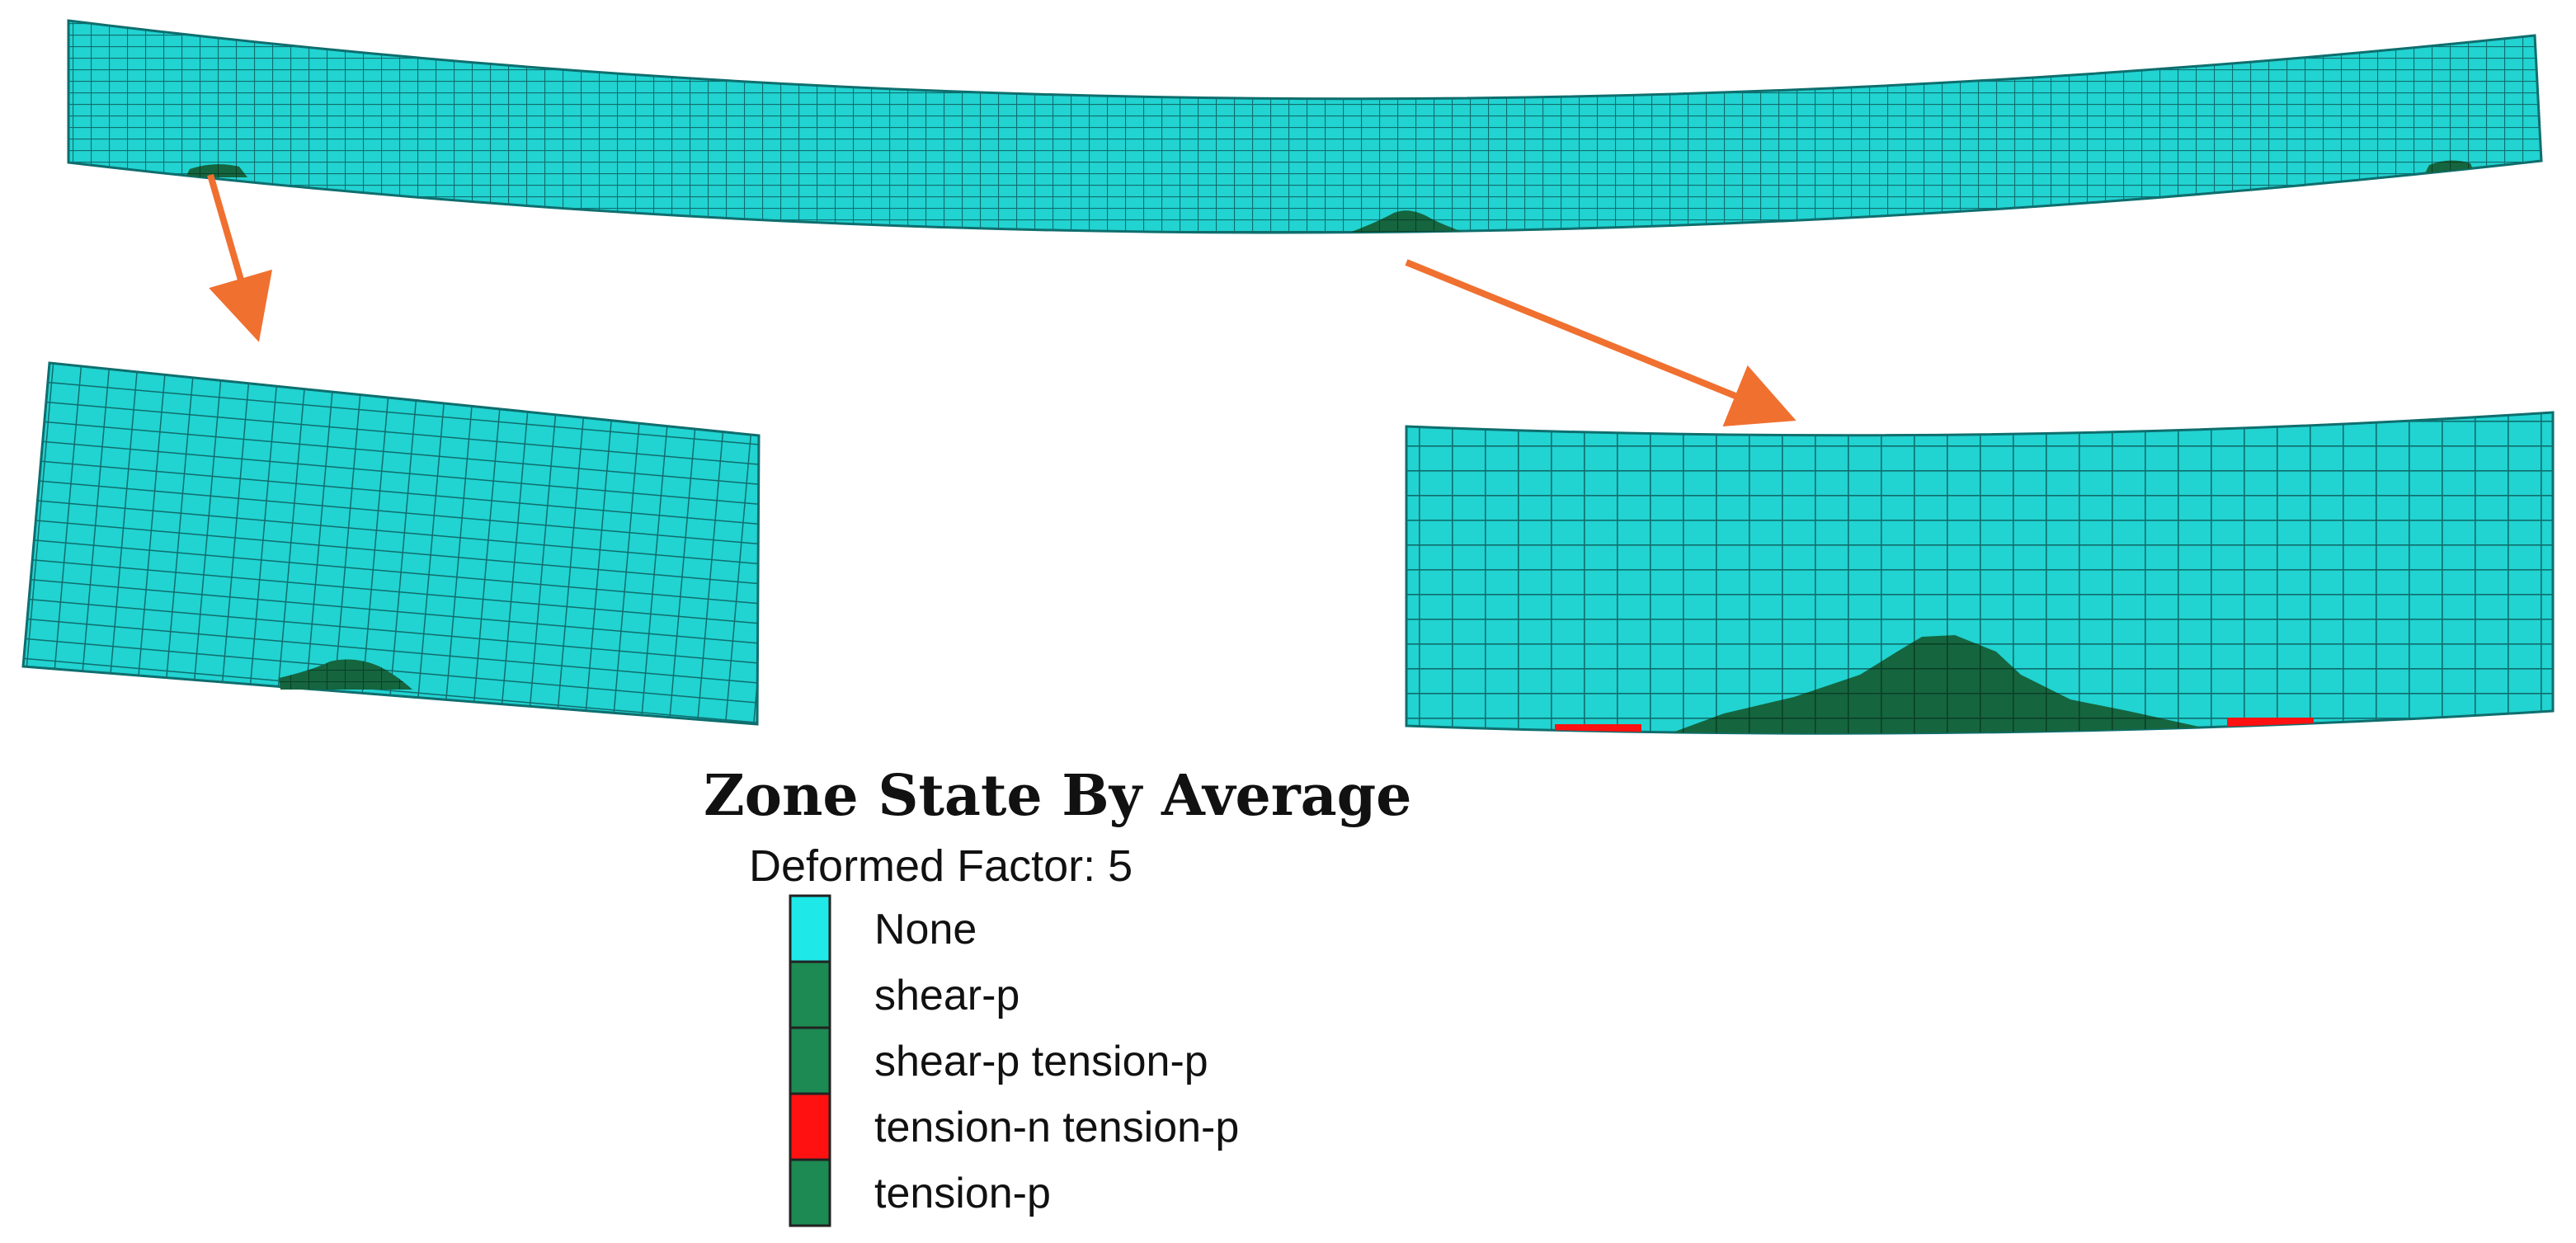 The image size is (2576, 1243). I want to click on midspan-zoom, so click(1980, 573).